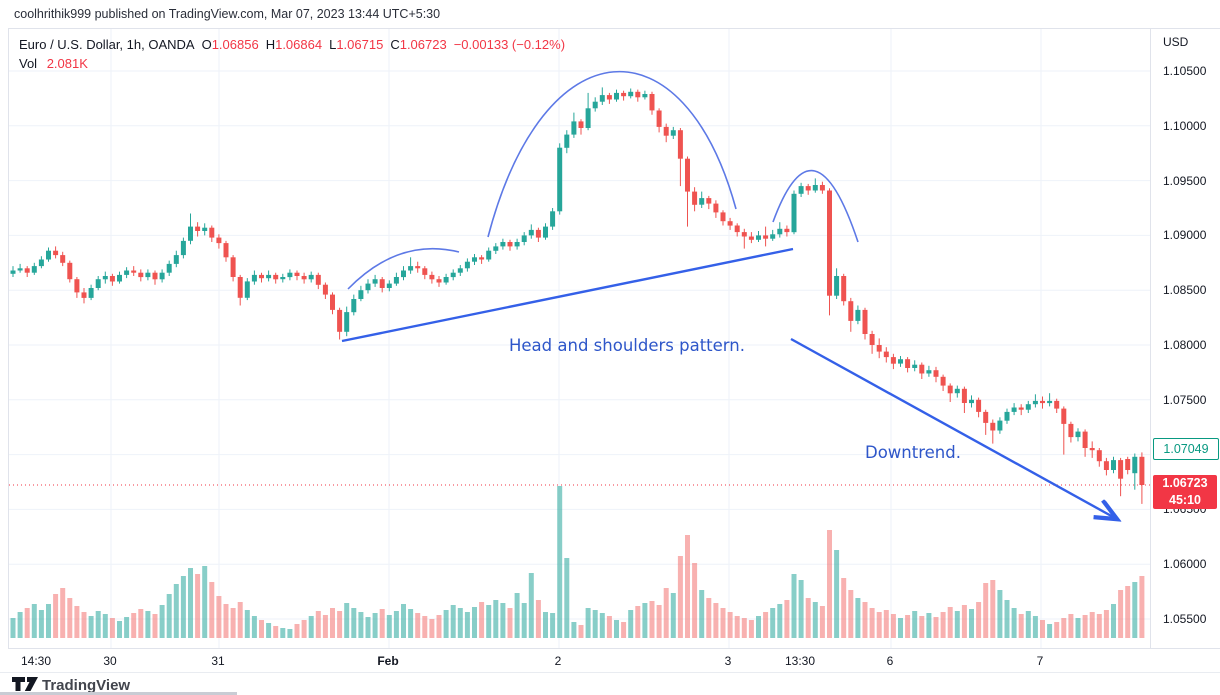  What do you see at coordinates (1185, 564) in the screenshot?
I see `price-tick-label: 1.06000` at bounding box center [1185, 564].